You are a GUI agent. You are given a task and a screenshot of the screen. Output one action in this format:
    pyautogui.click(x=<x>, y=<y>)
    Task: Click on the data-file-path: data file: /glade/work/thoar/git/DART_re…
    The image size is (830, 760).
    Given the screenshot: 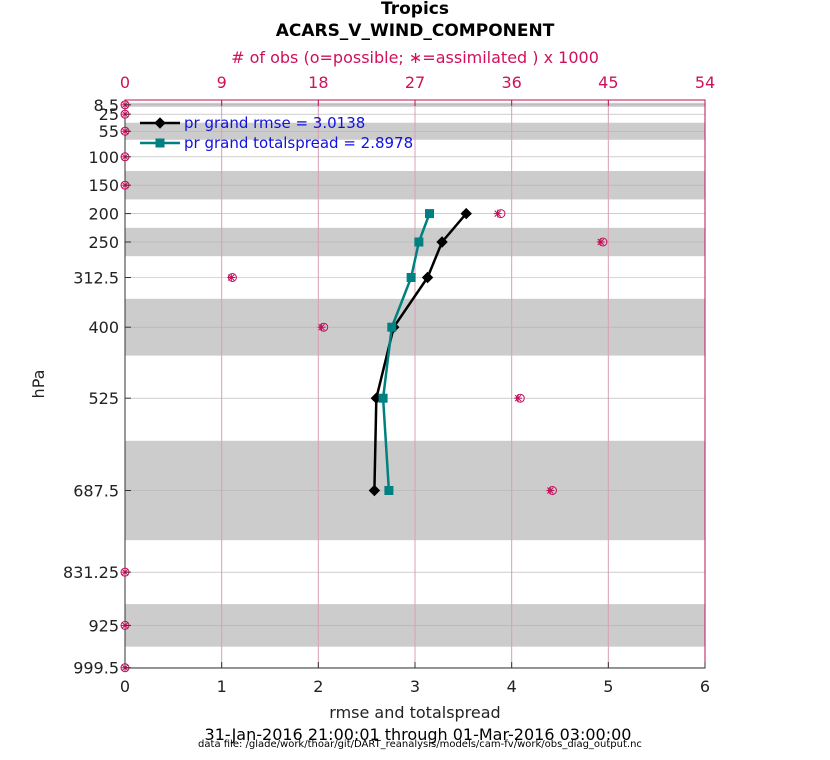 What is the action you would take?
    pyautogui.click(x=420, y=744)
    